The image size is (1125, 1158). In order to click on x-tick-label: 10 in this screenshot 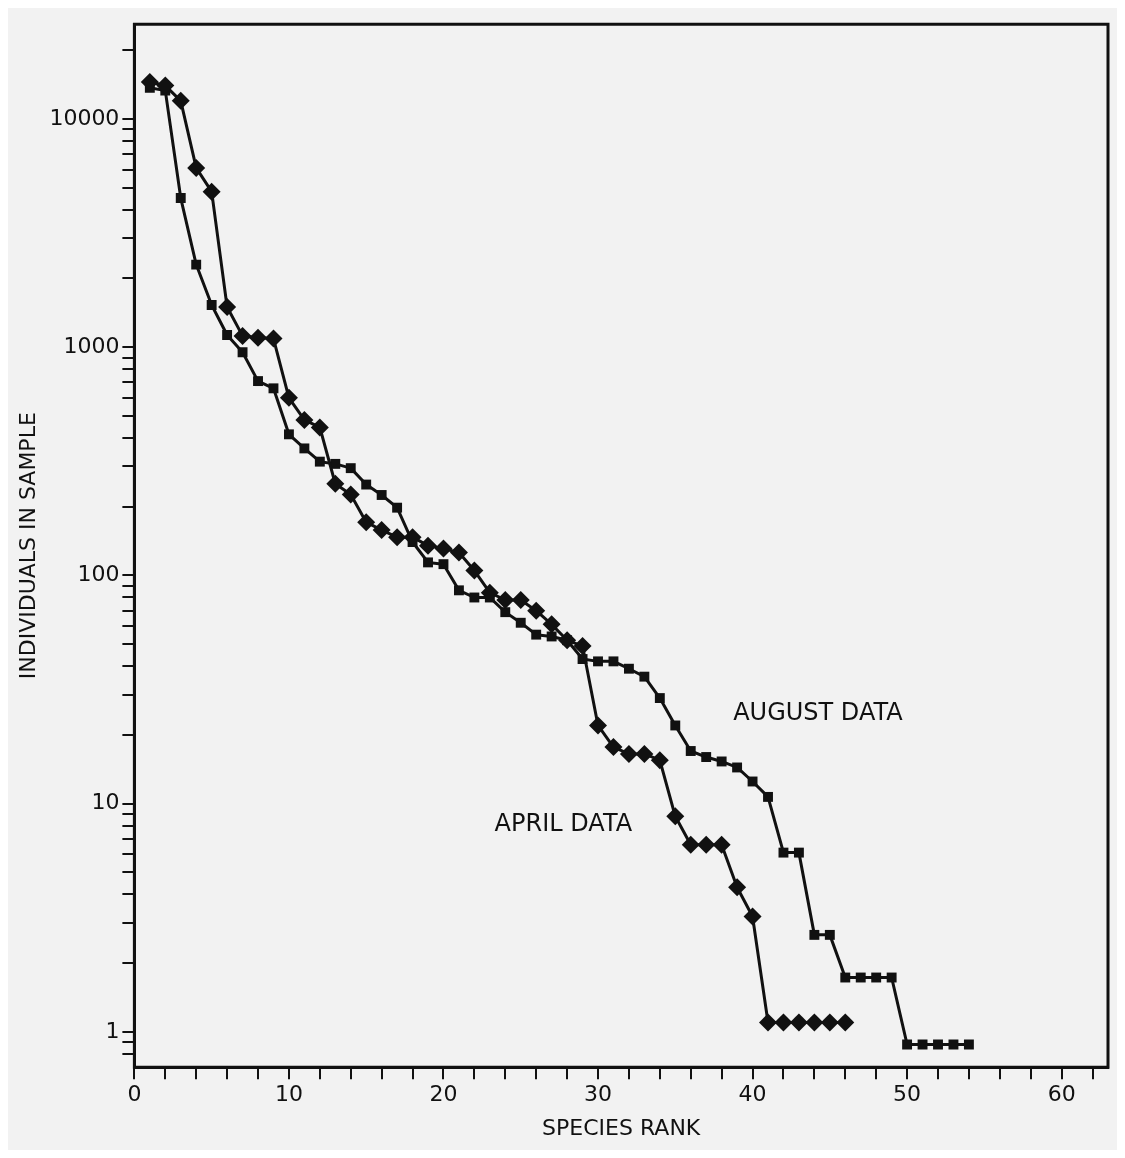, I will do `click(288, 1094)`.